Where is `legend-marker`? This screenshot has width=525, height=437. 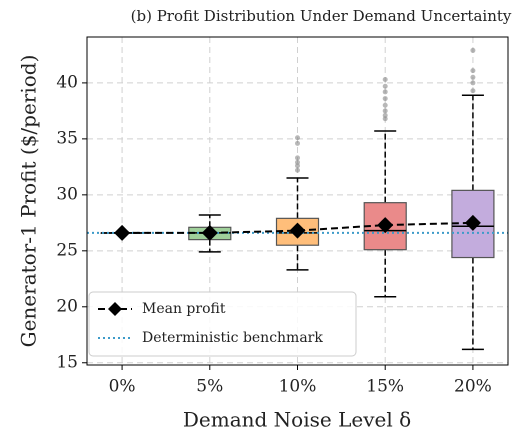 legend-marker is located at coordinates (115, 309).